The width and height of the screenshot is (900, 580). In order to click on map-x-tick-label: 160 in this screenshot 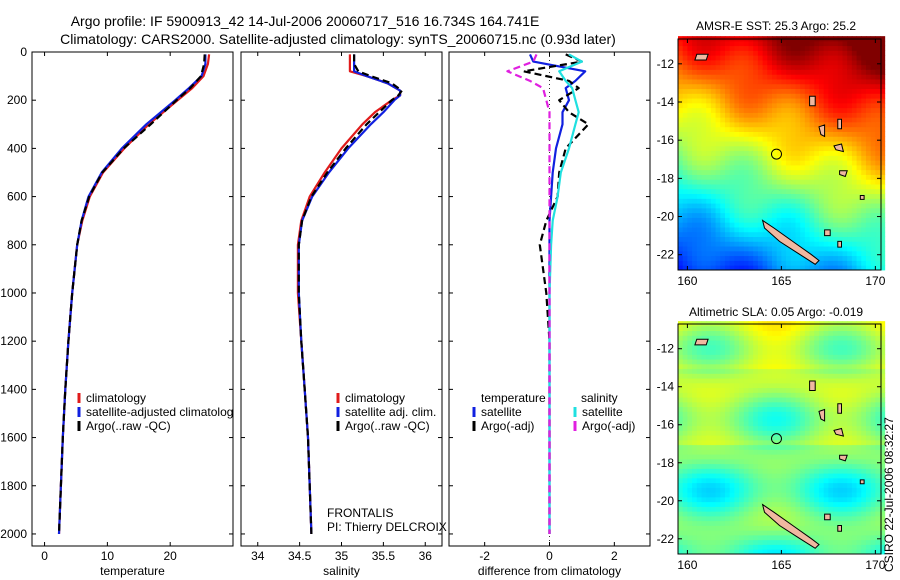, I will do `click(687, 281)`.